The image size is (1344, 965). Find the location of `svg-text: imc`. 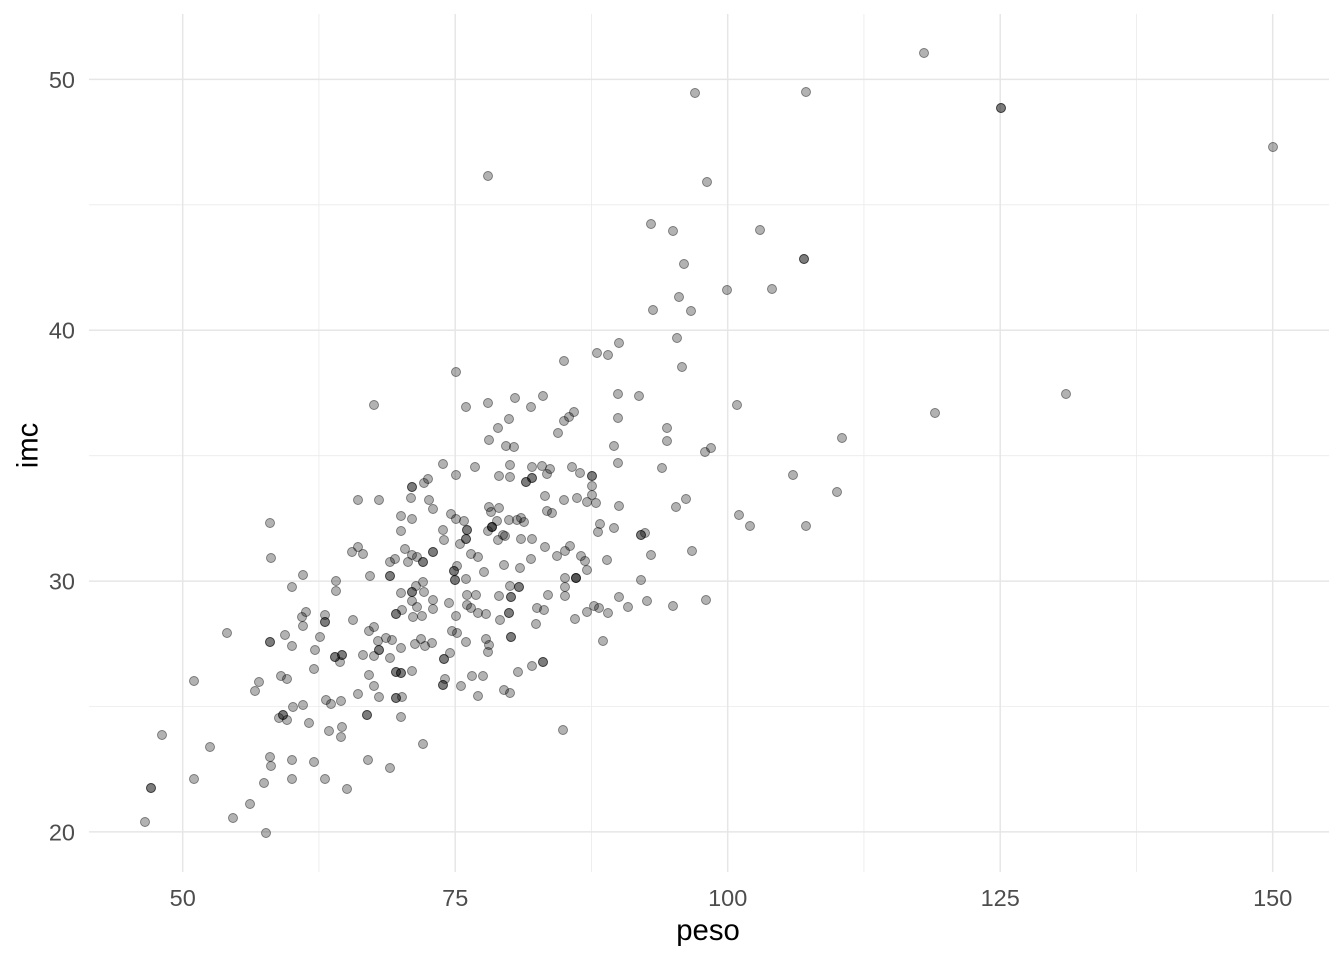

svg-text: imc is located at coordinates (28, 446).